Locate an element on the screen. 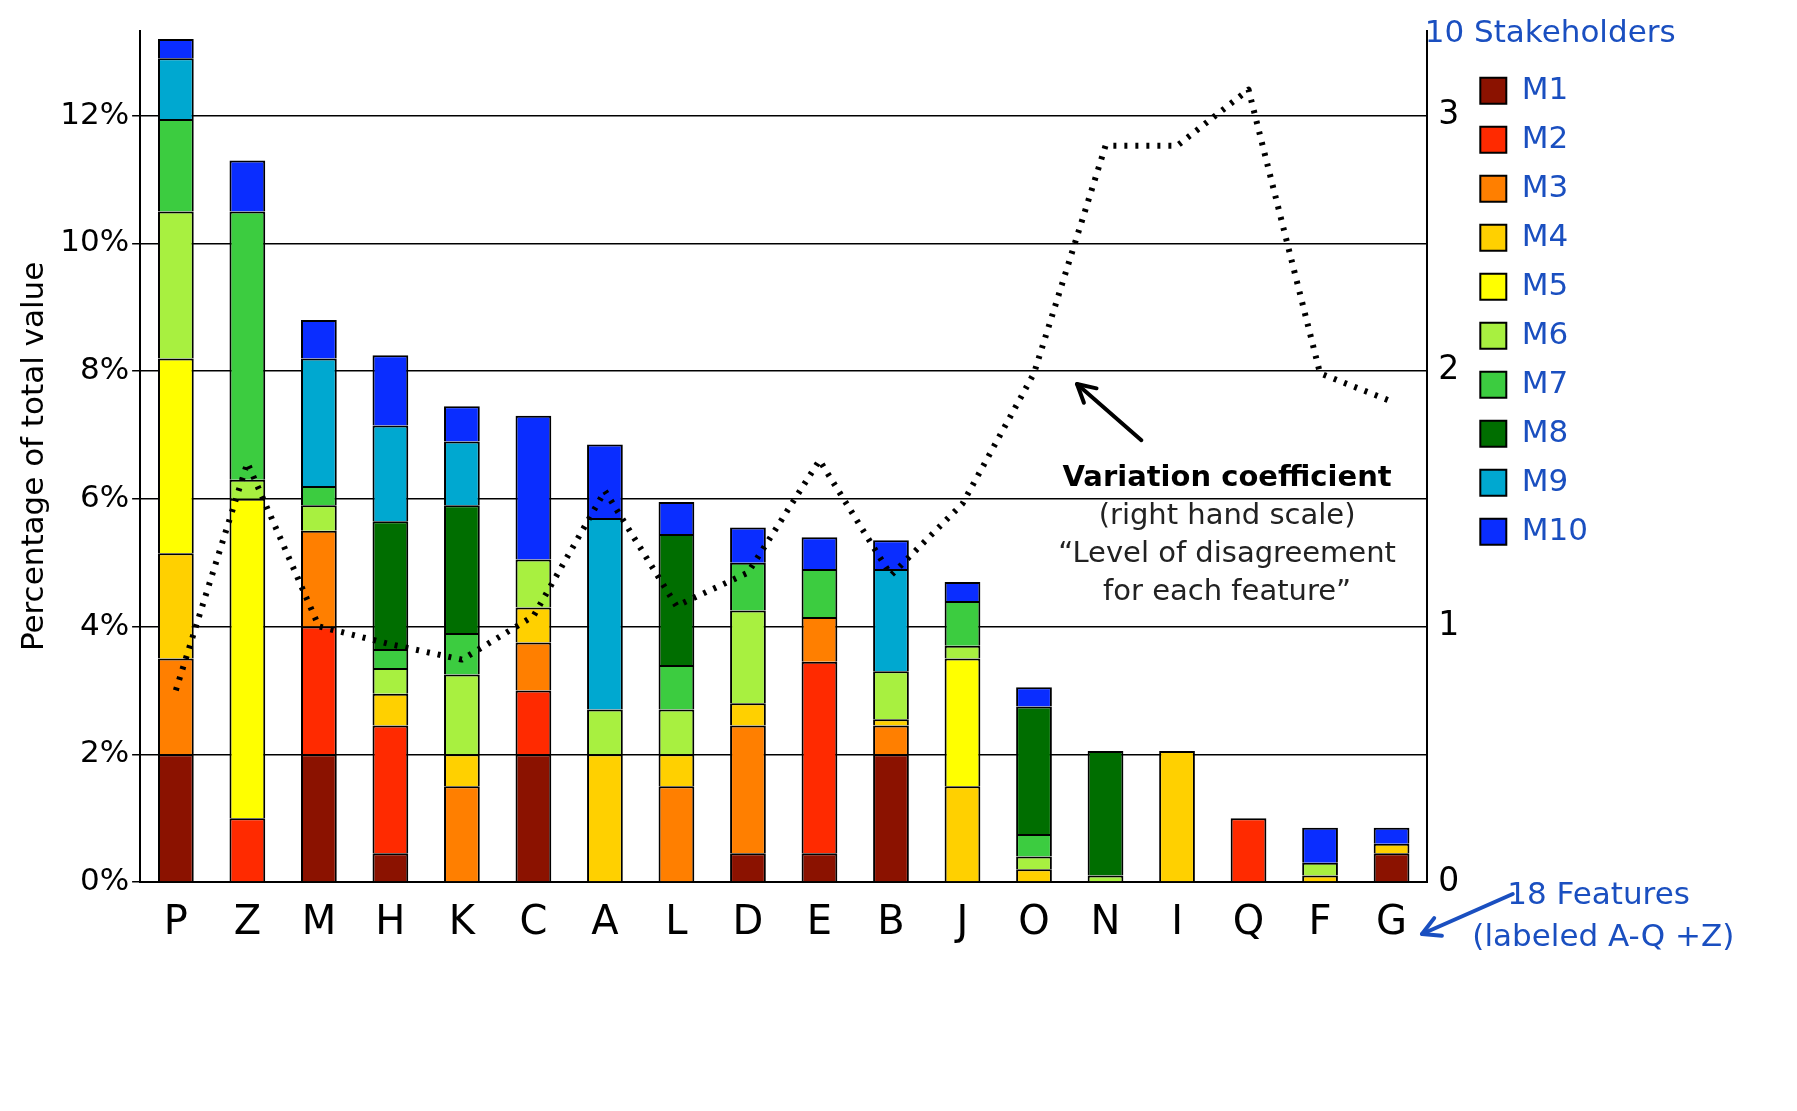  text: 18 Features (labeled A-Q +Z) is located at coordinates (1603, 914).